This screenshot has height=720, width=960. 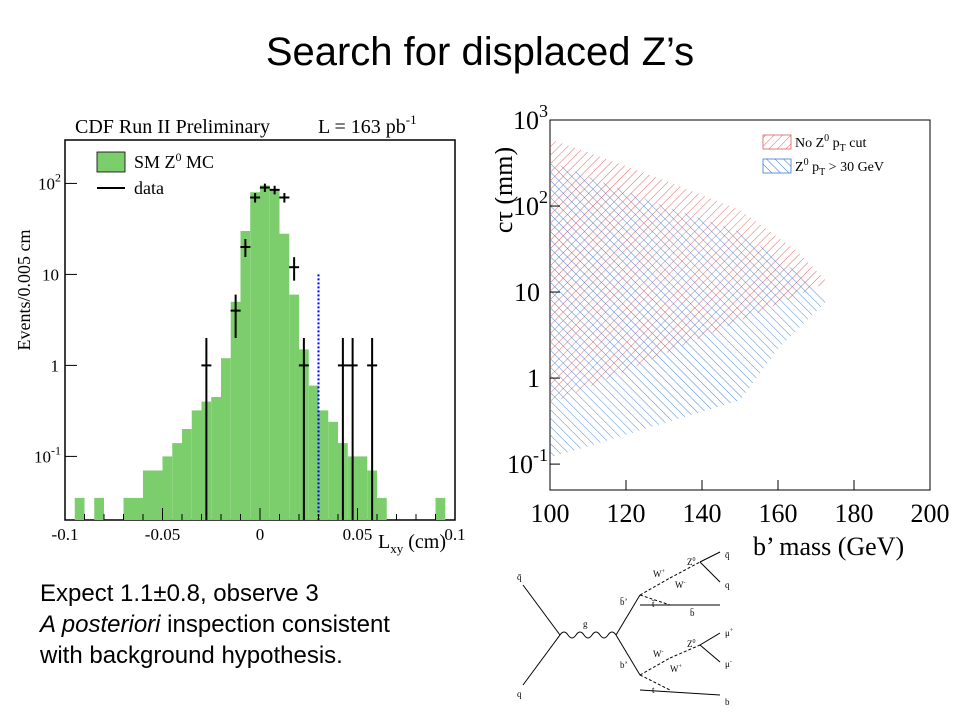 I want to click on fd-label-mu-minus: μ-, so click(x=728, y=664).